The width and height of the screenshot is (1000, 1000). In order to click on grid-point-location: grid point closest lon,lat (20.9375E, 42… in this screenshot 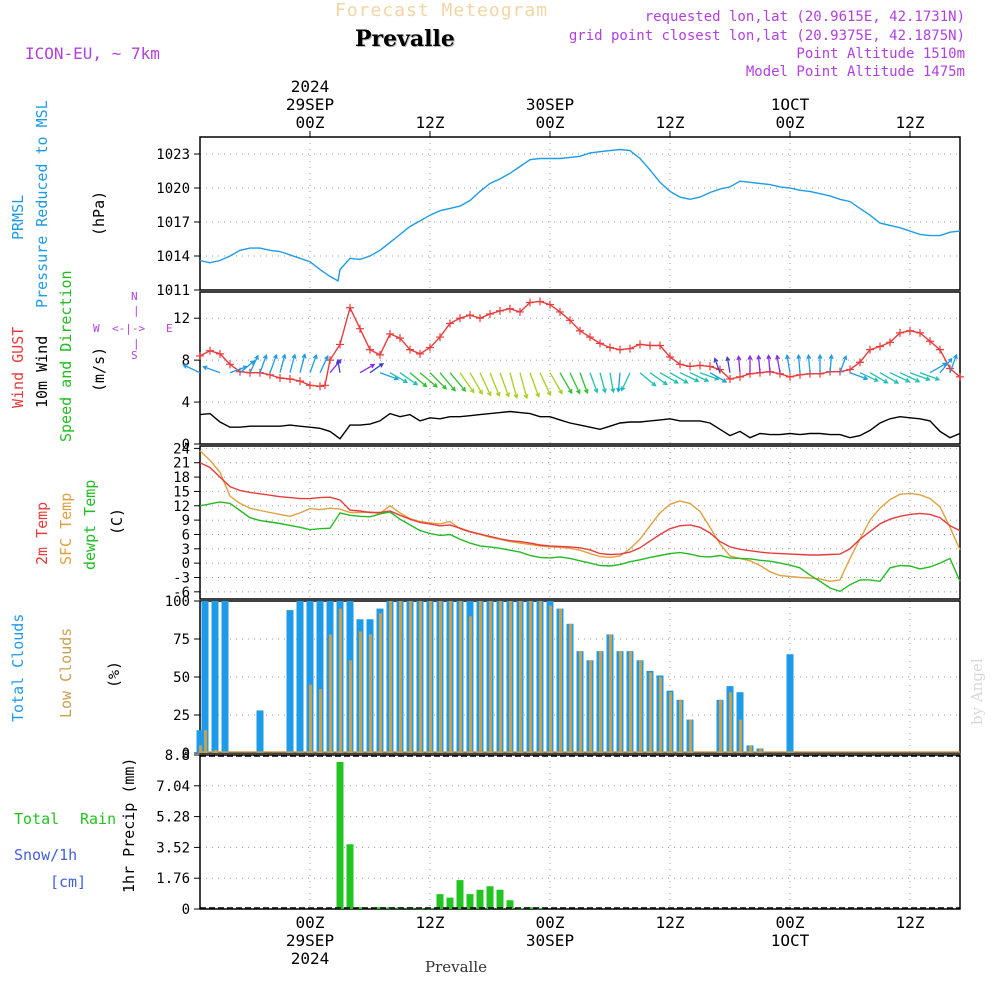, I will do `click(766, 36)`.